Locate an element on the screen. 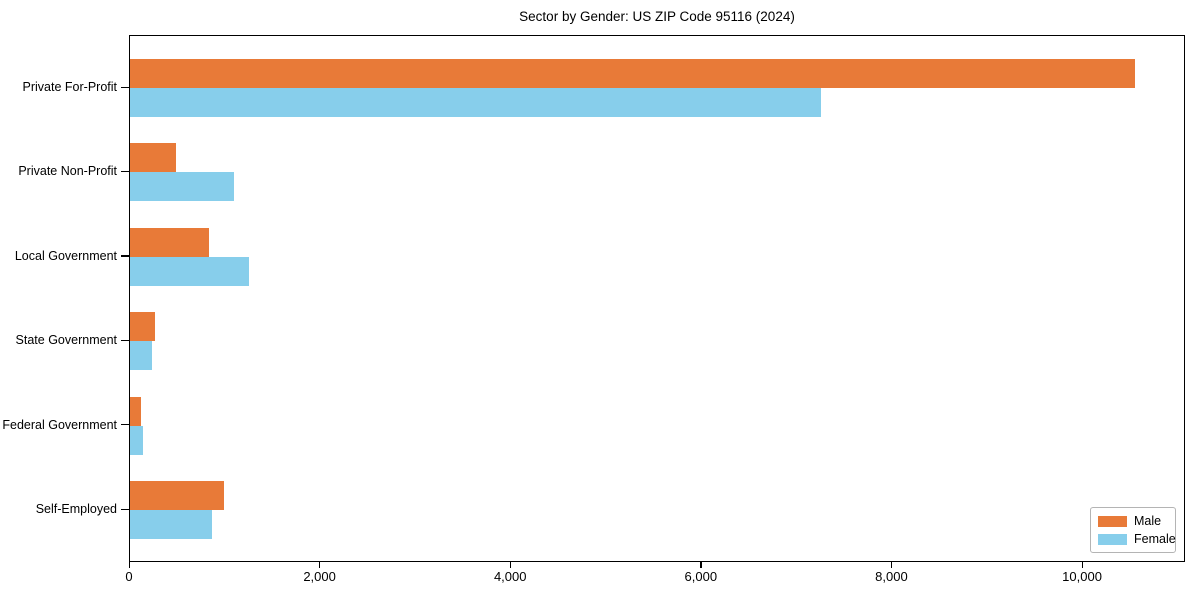 The image size is (1200, 600). legend: Male Female is located at coordinates (1133, 530).